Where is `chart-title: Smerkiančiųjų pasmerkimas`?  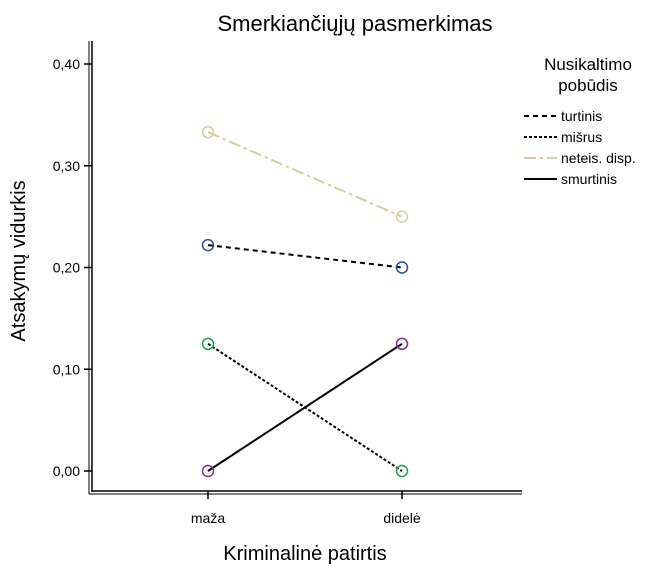
chart-title: Smerkiančiųjų pasmerkimas is located at coordinates (354, 23).